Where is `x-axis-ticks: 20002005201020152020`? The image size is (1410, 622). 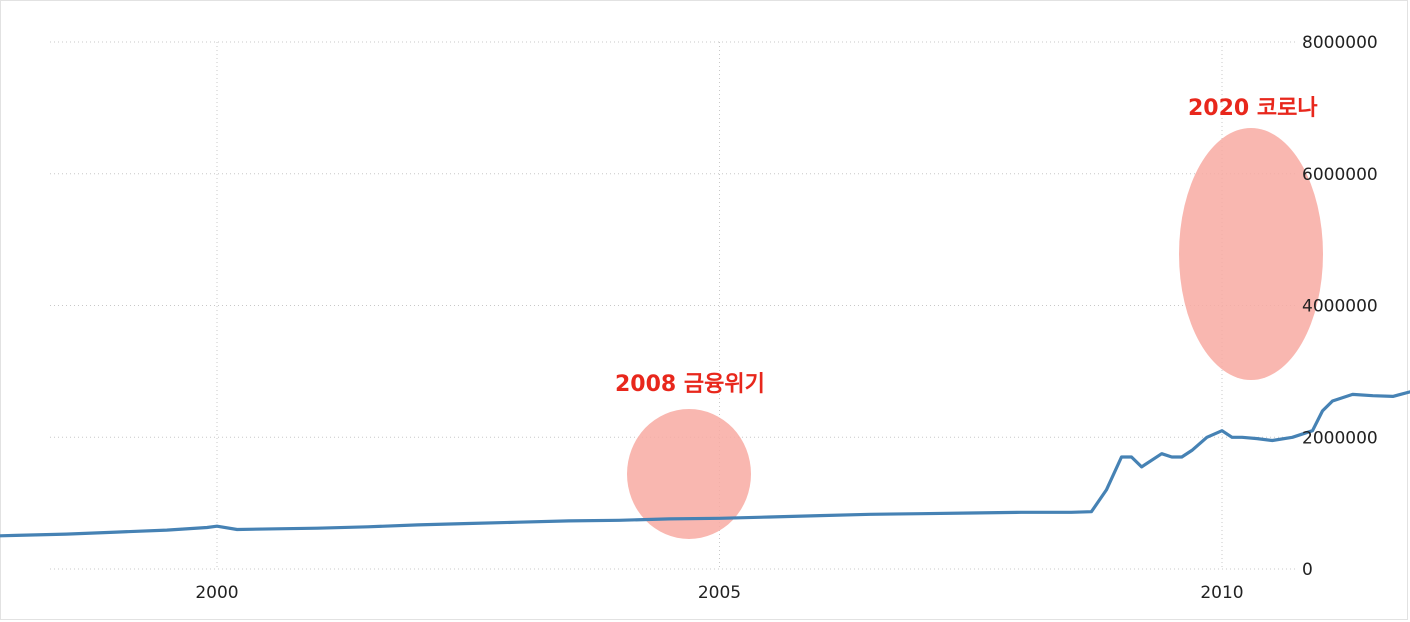
x-axis-ticks: 20002005201020152020 is located at coordinates (719, 593).